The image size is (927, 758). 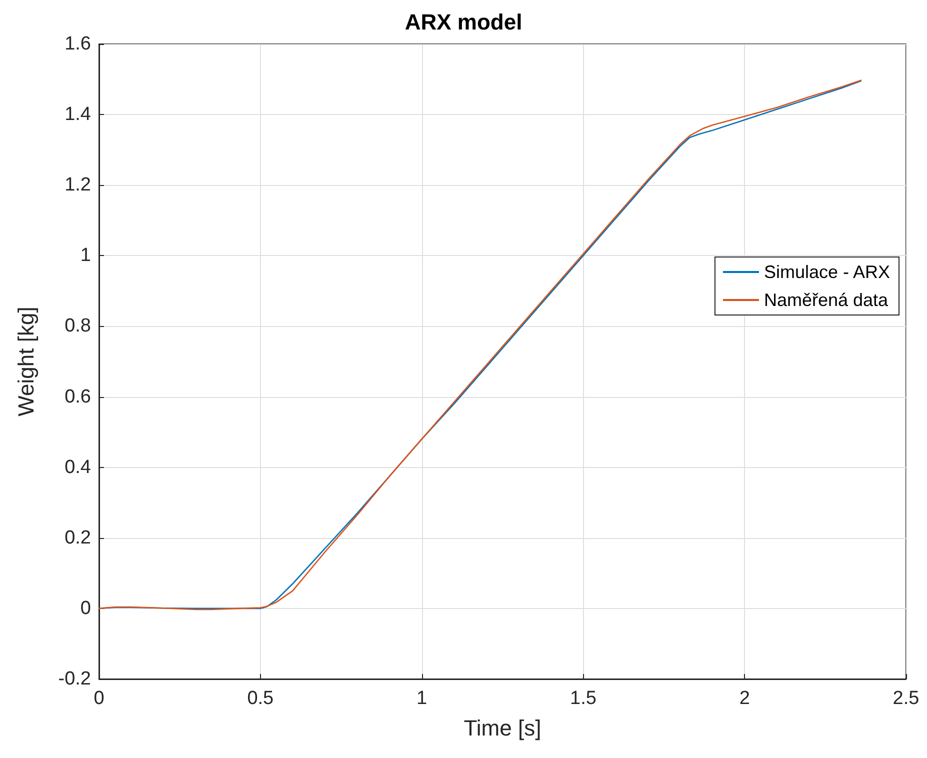 I want to click on x-tick-label: 2.5, so click(x=906, y=698).